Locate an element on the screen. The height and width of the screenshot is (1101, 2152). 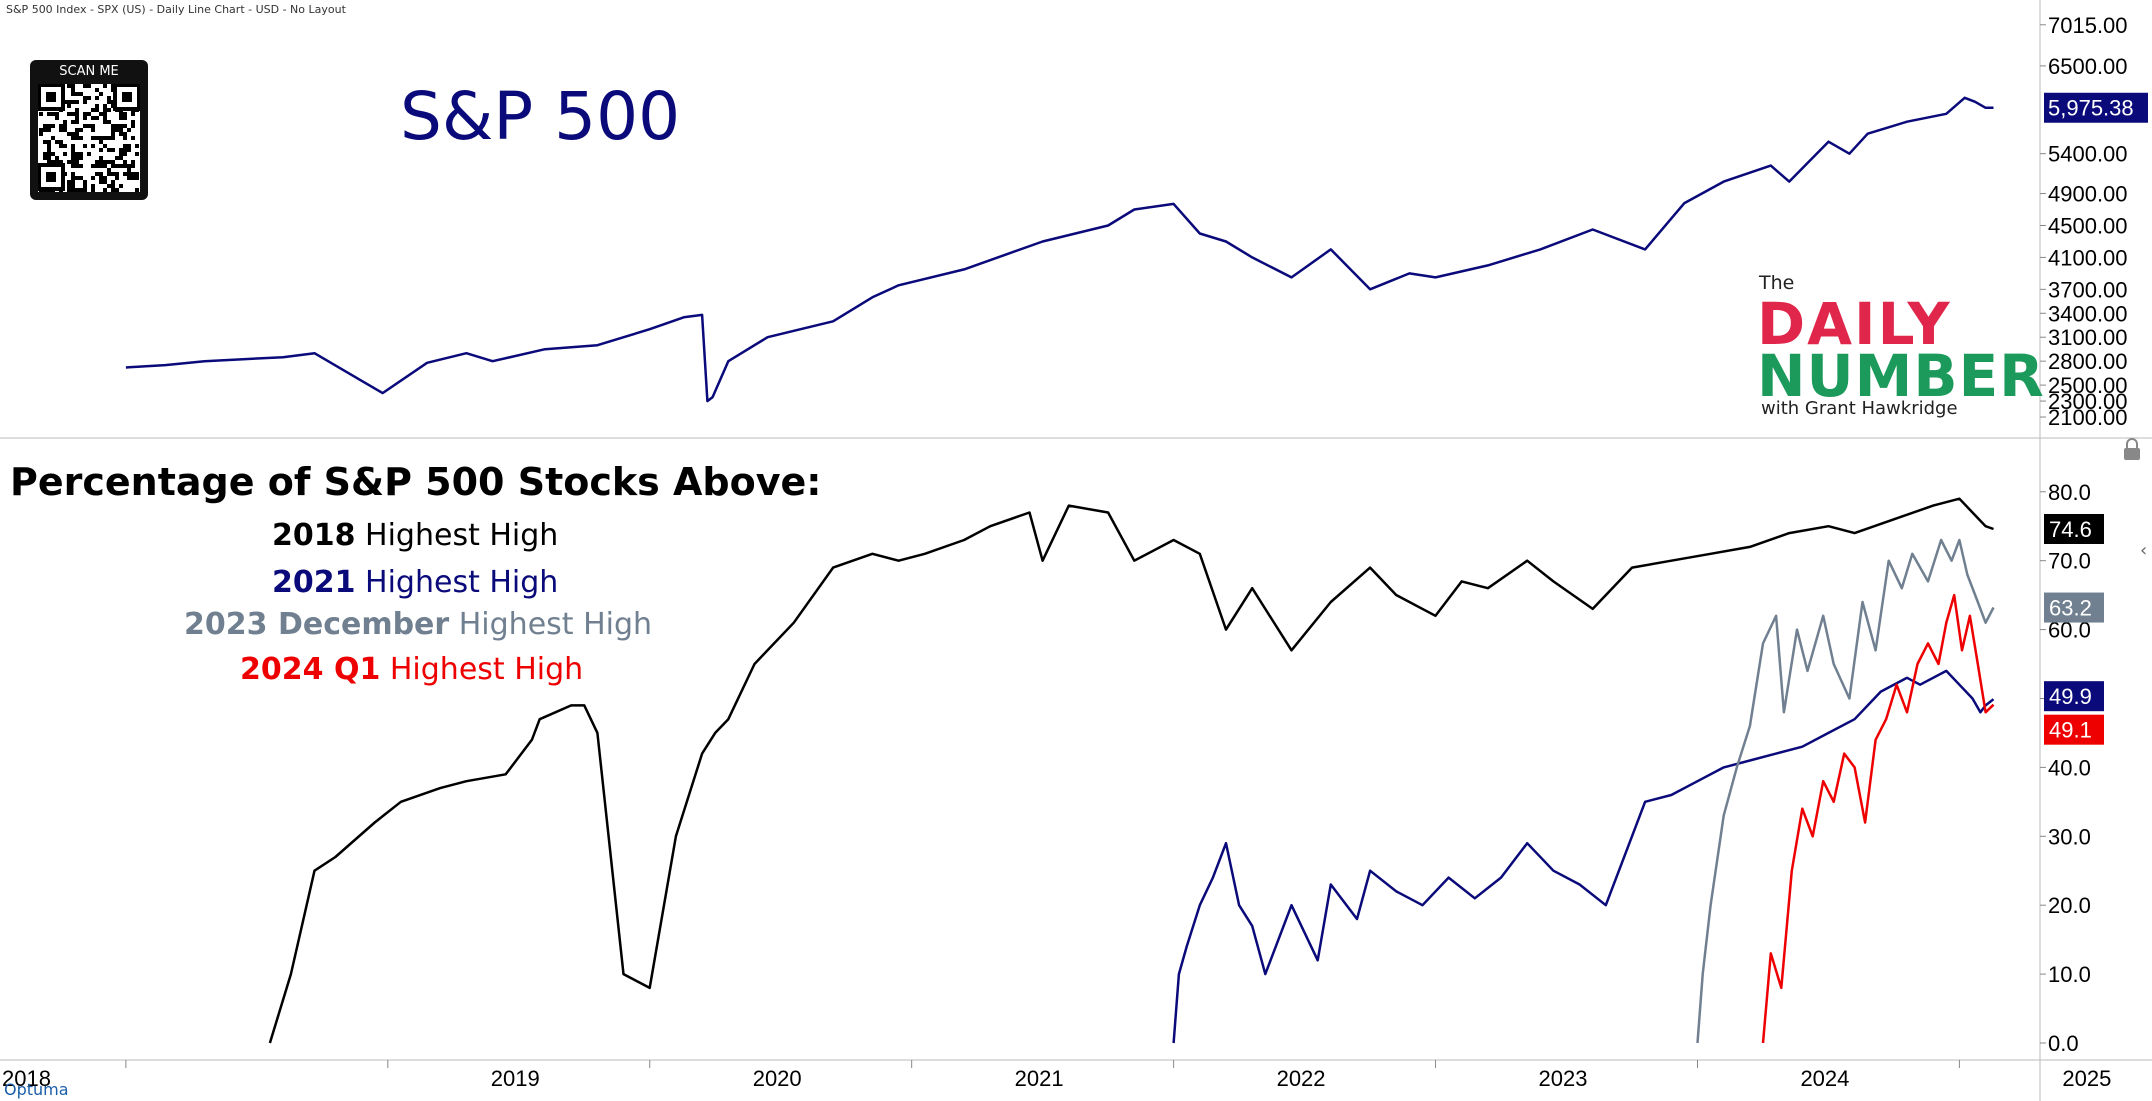
sp500-last-label: 5,975.38 is located at coordinates (2091, 108).